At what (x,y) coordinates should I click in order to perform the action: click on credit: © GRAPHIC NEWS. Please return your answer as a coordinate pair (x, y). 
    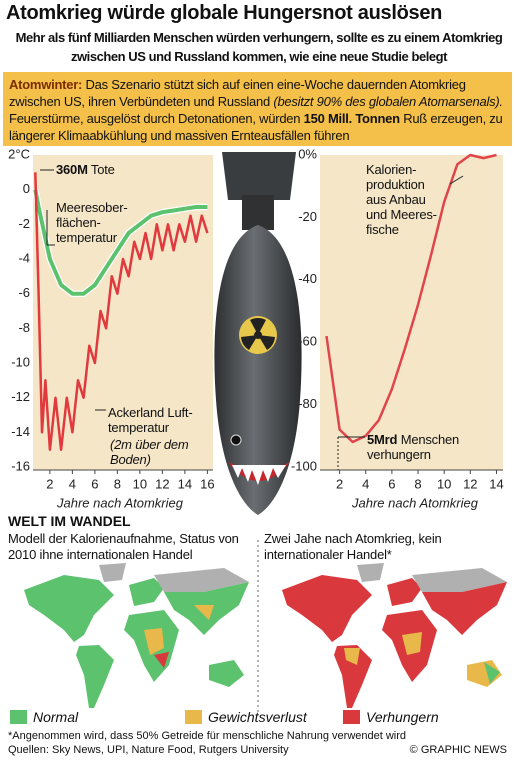
    Looking at the image, I should click on (458, 750).